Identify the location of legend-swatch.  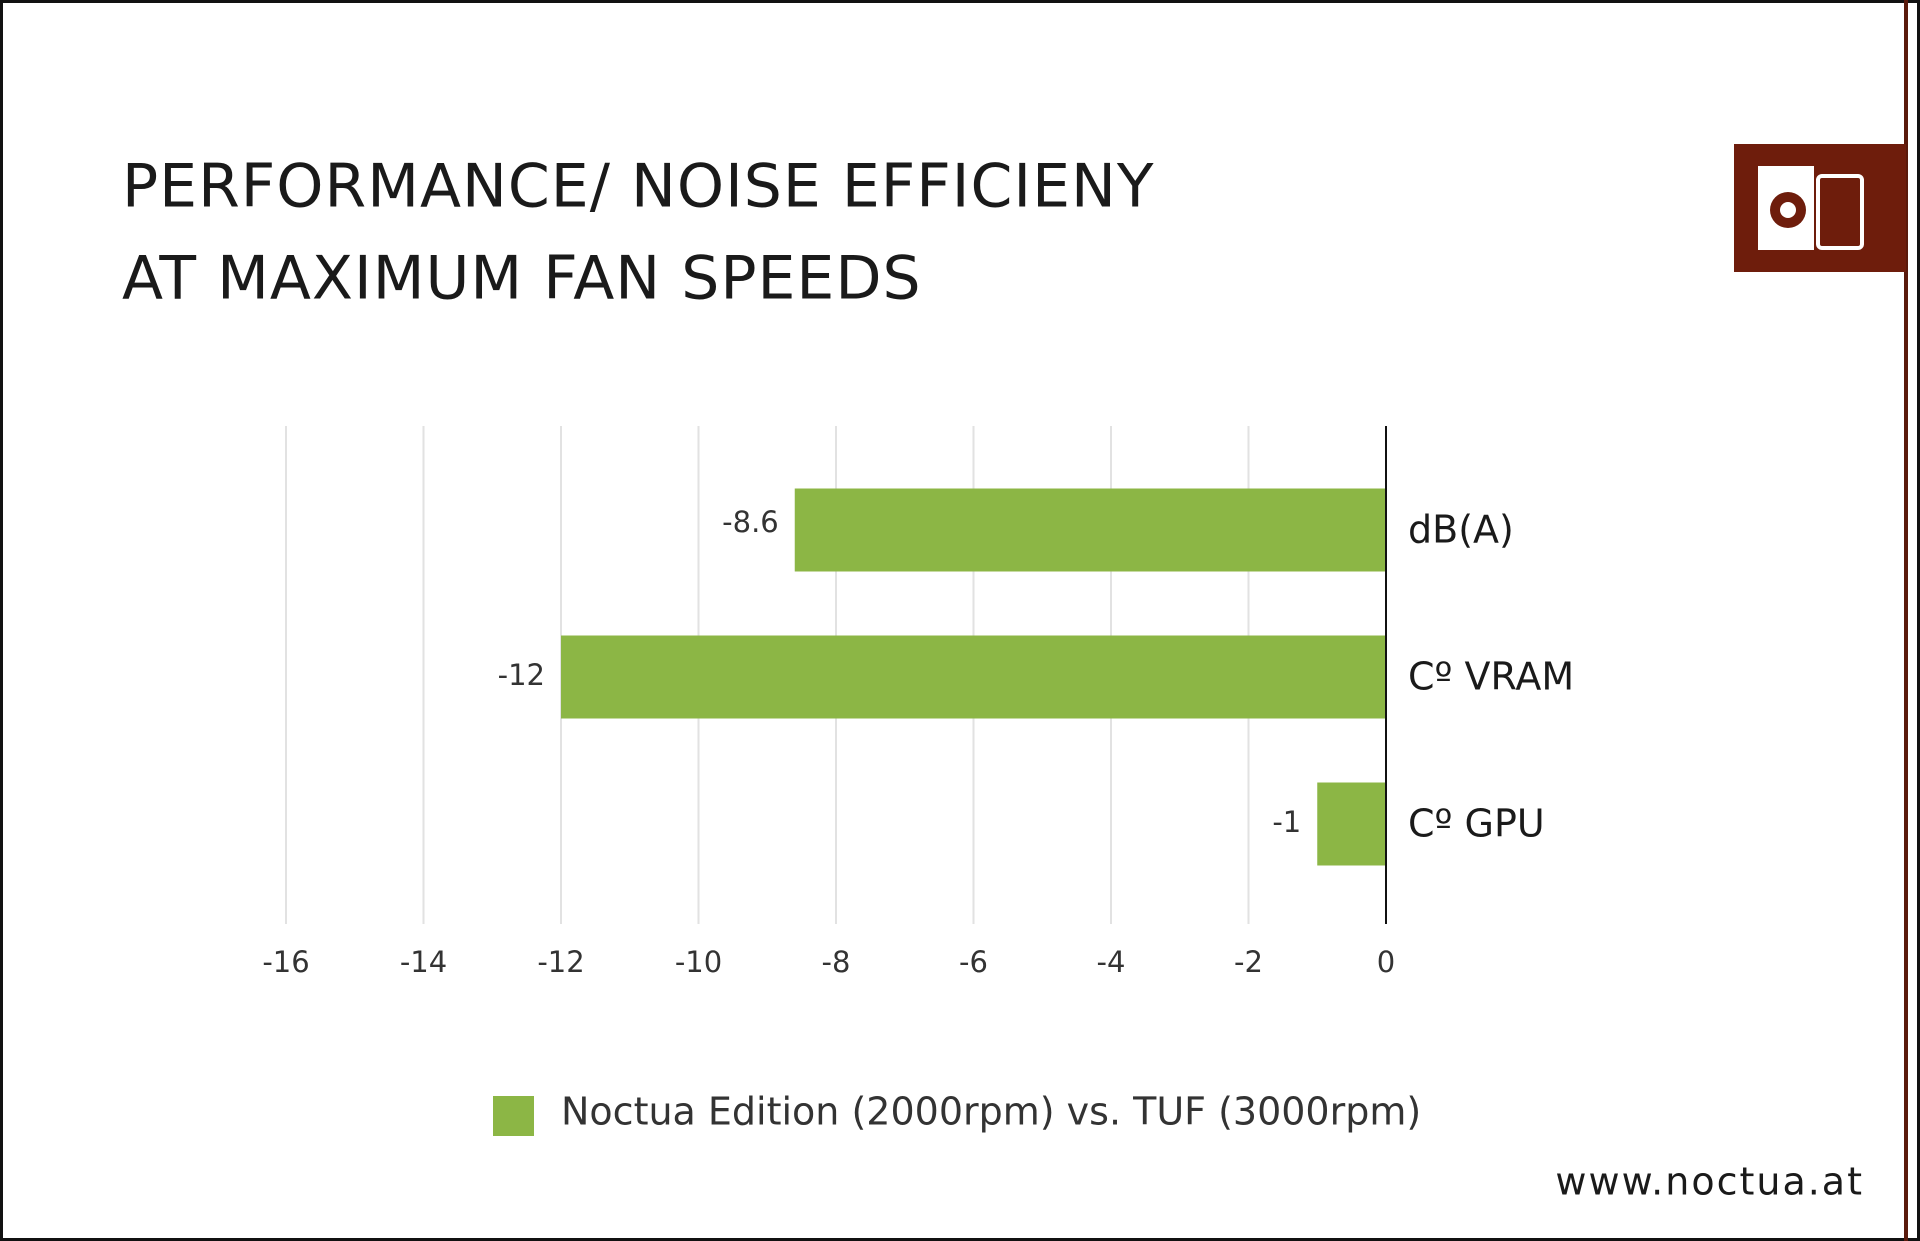
(513, 1116).